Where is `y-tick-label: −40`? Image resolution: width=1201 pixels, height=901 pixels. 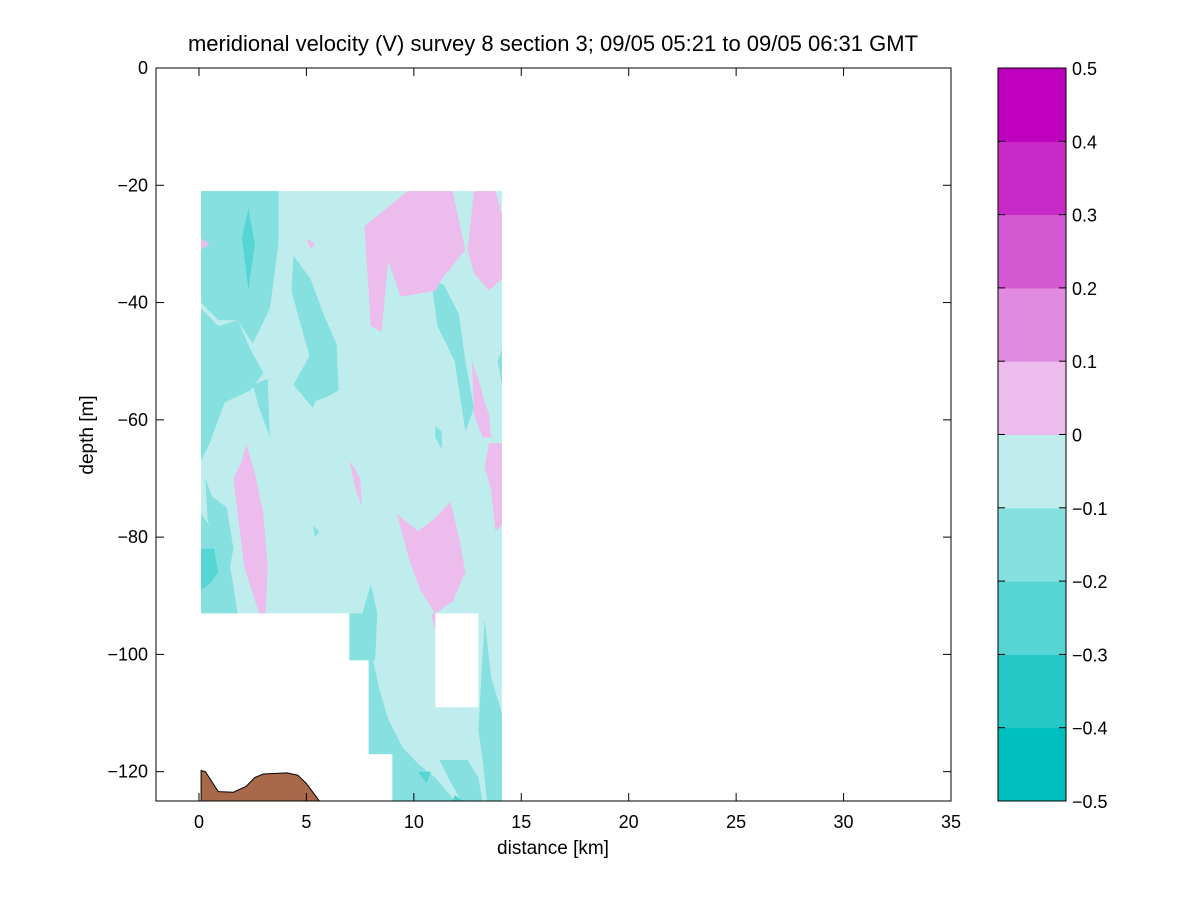
y-tick-label: −40 is located at coordinates (132, 303).